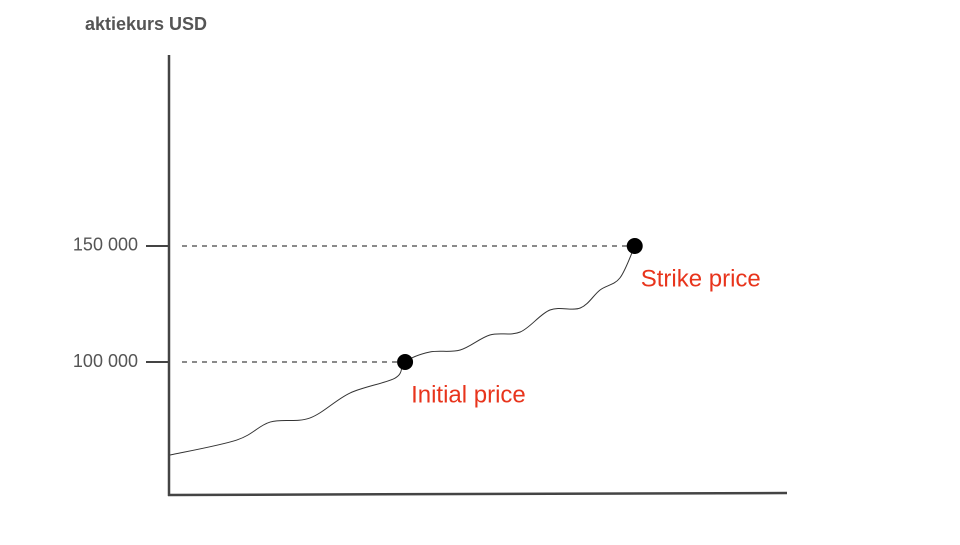  I want to click on marker-label: Strike price, so click(701, 278).